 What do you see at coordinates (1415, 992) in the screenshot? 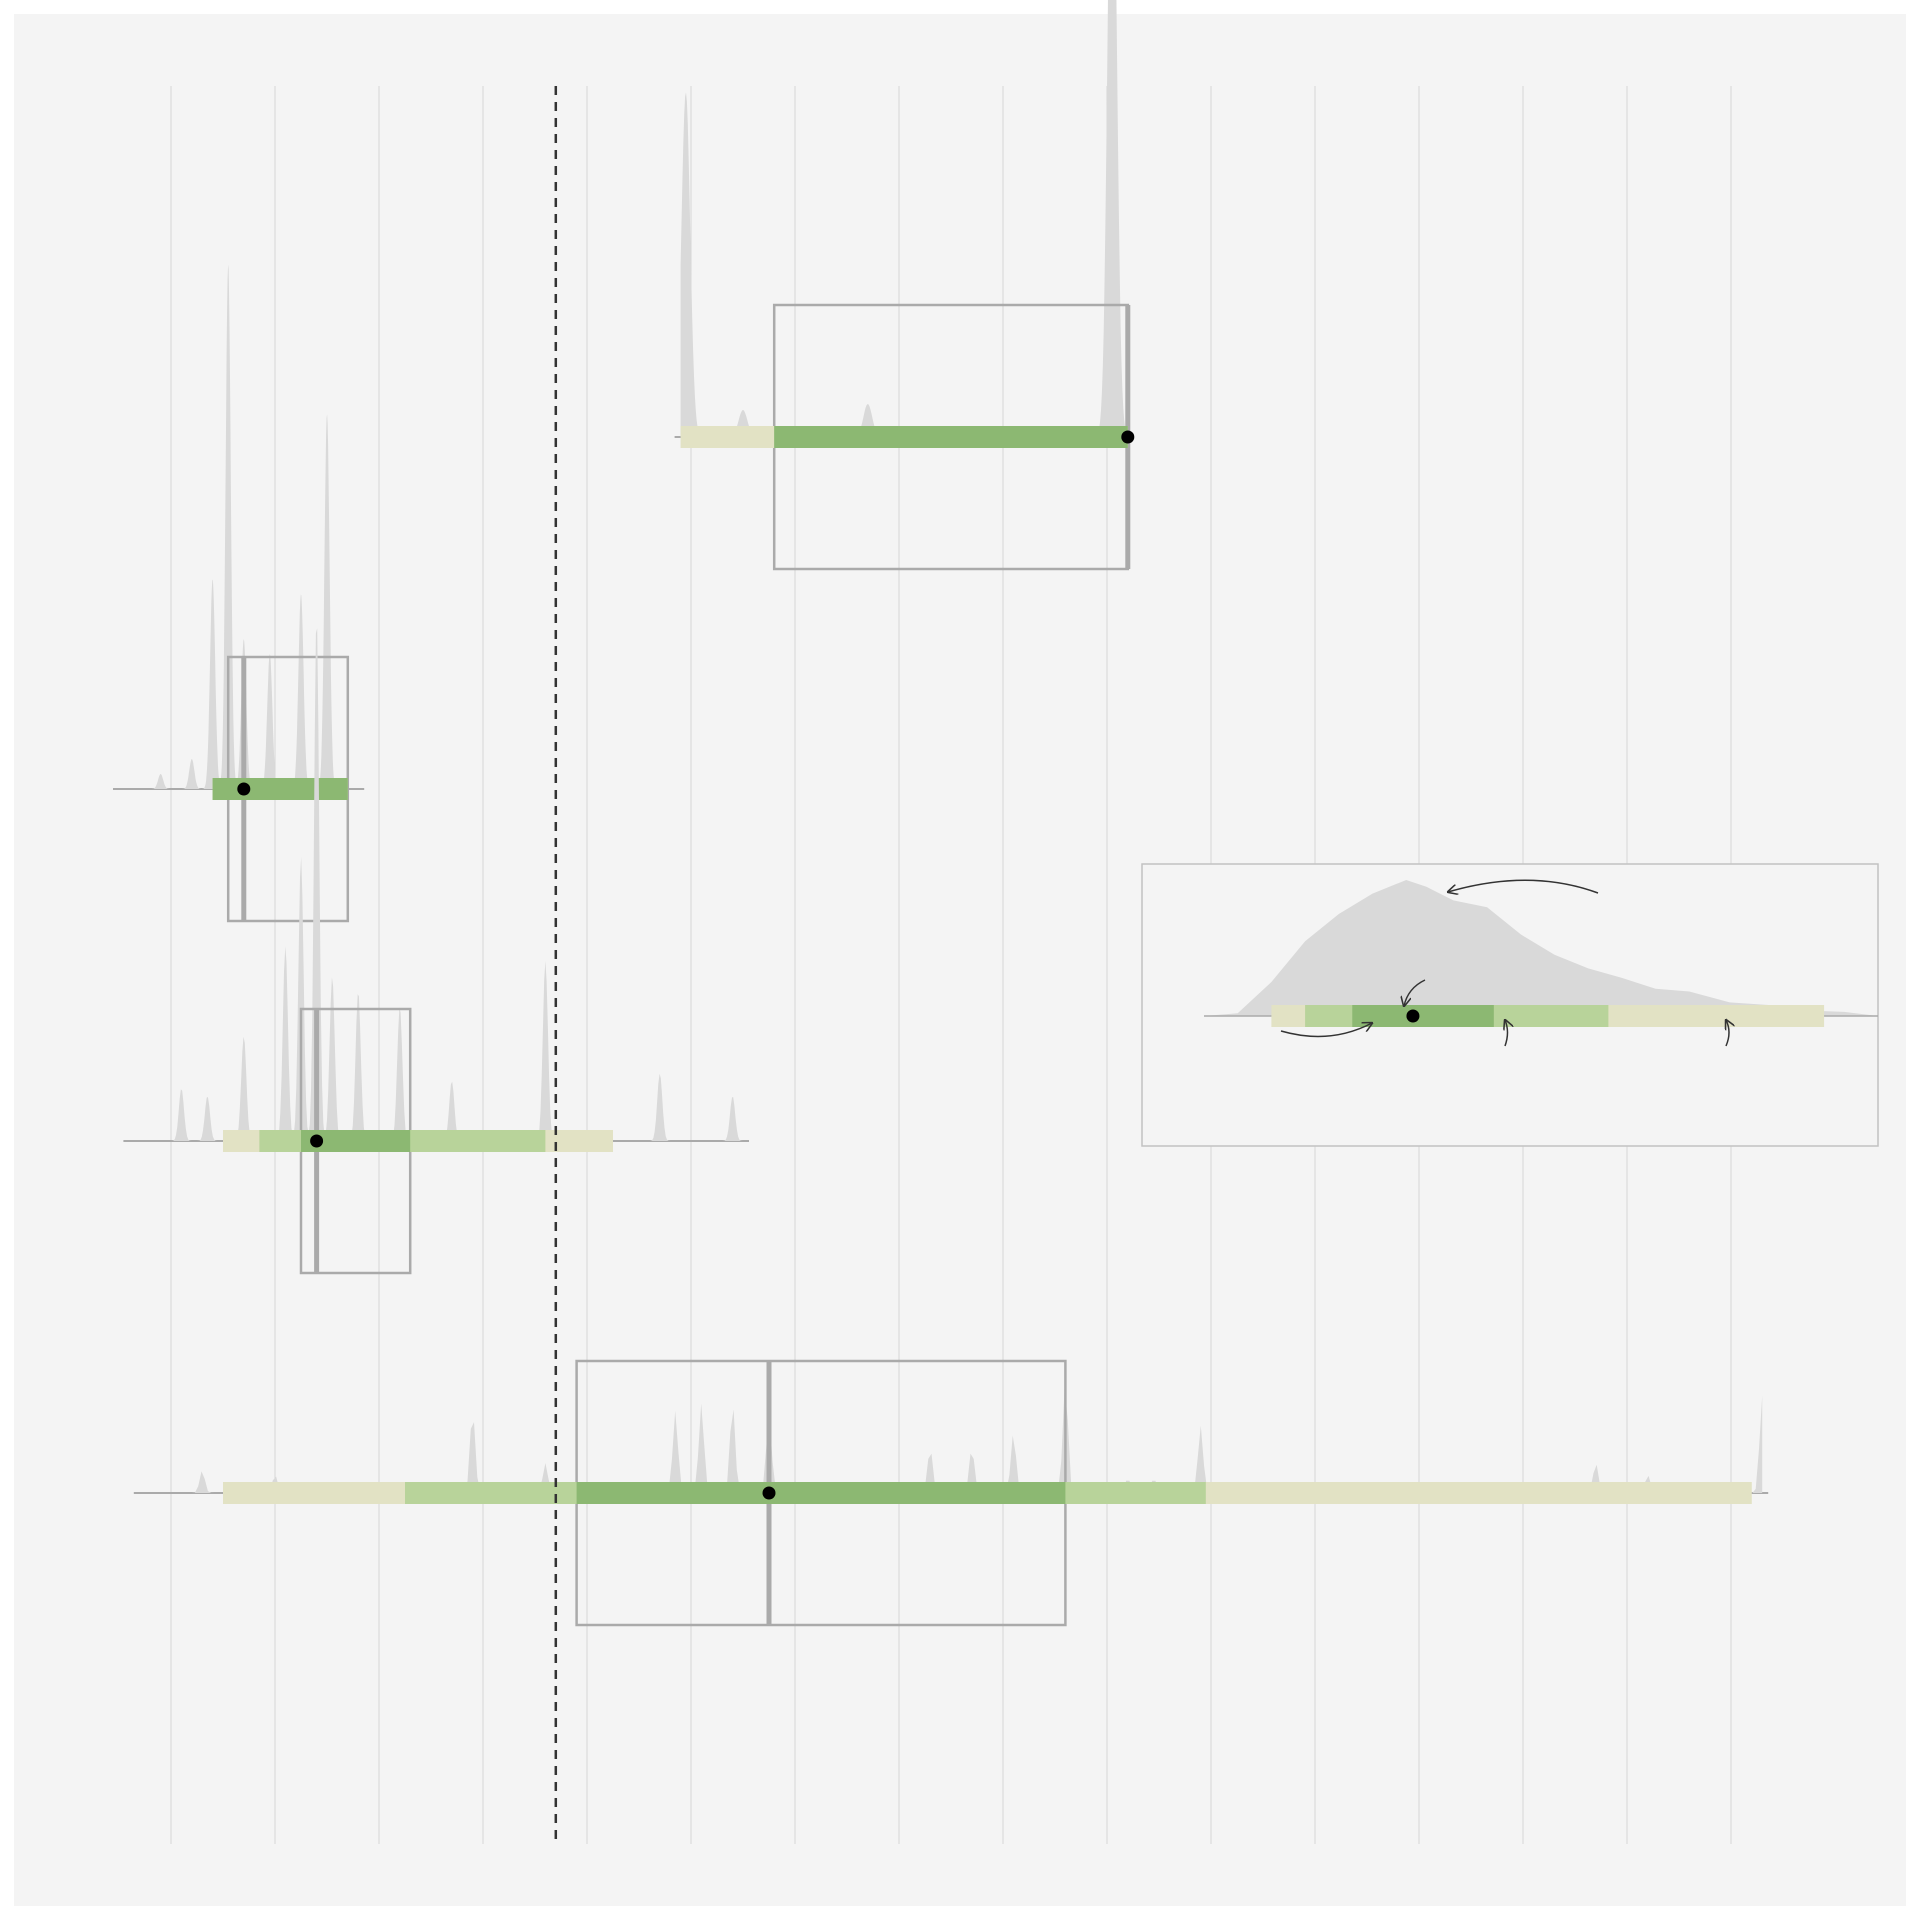
I see `arrow-point` at bounding box center [1415, 992].